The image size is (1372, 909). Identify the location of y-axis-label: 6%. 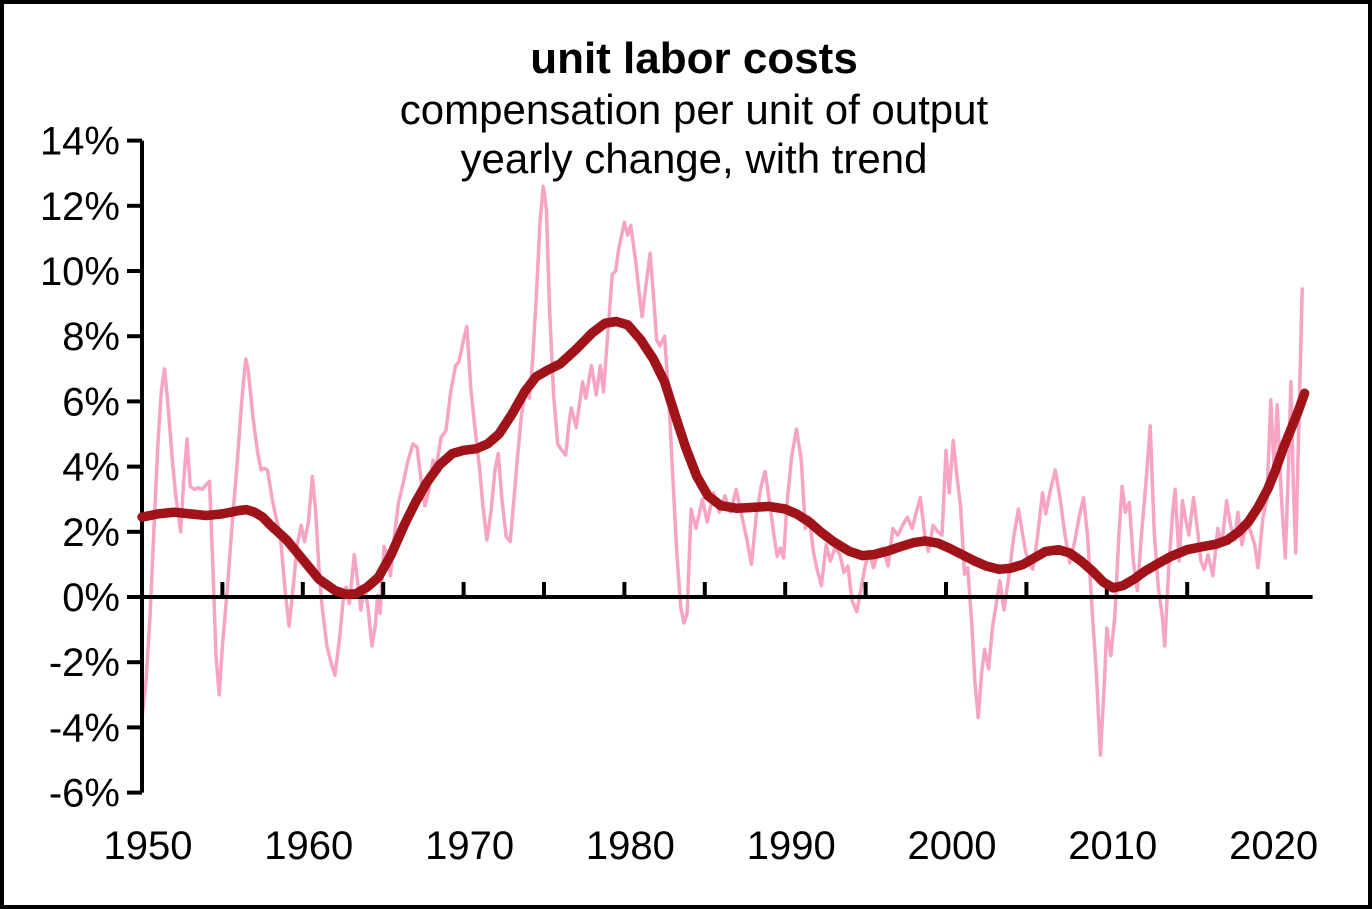
(91, 402).